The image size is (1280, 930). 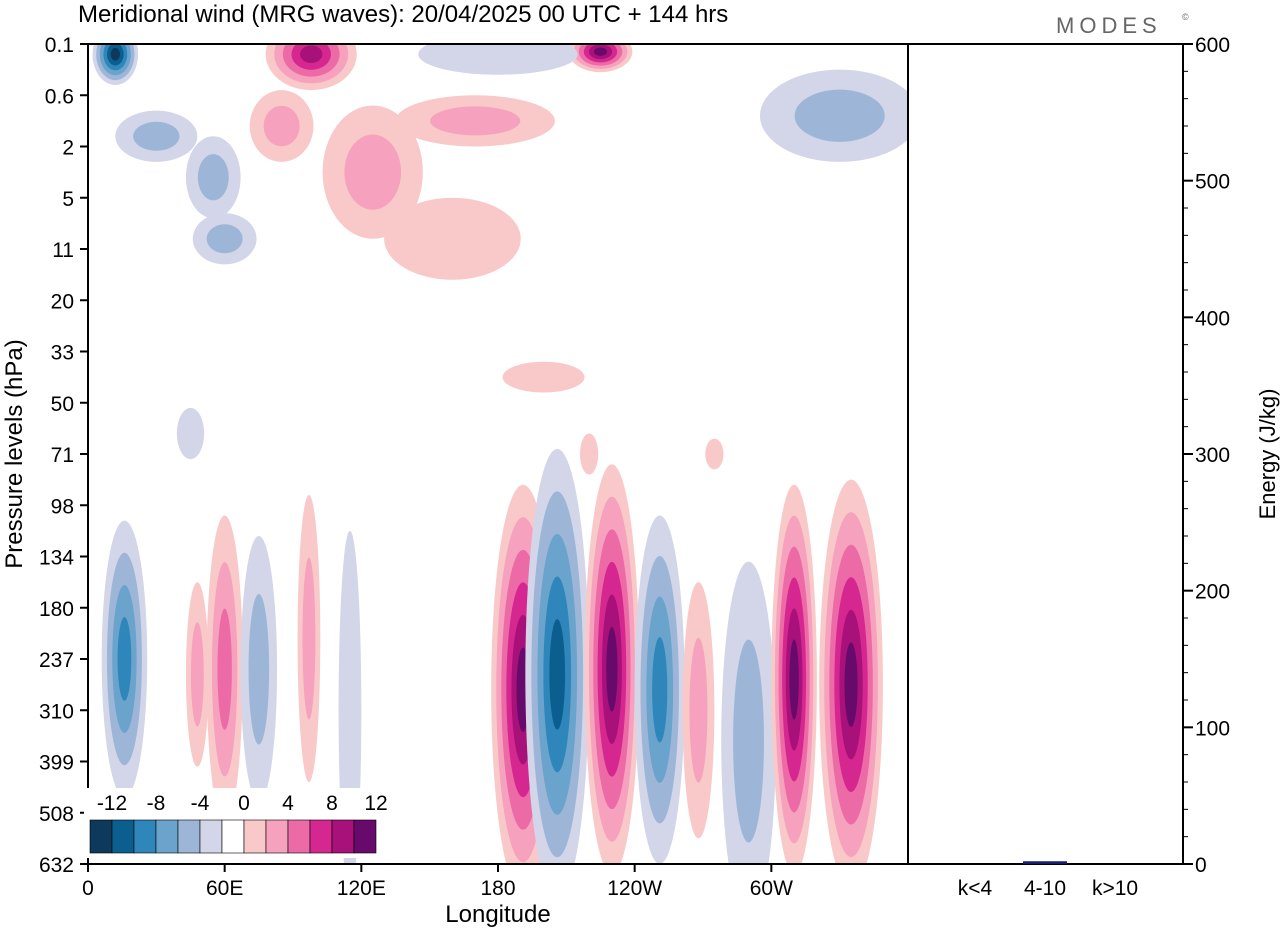 I want to click on pressure-tick-label: 33, so click(x=62, y=353).